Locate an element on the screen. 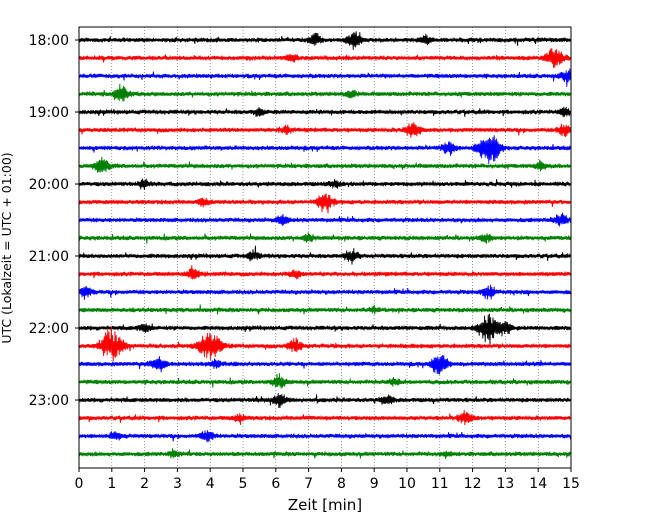  x-tick-label: 0 is located at coordinates (79, 484).